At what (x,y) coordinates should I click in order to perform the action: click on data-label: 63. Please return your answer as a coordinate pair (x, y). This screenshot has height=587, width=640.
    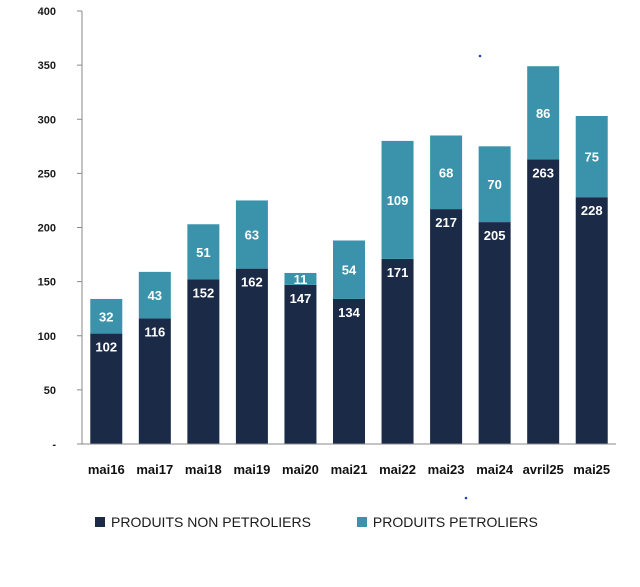
    Looking at the image, I should click on (252, 235).